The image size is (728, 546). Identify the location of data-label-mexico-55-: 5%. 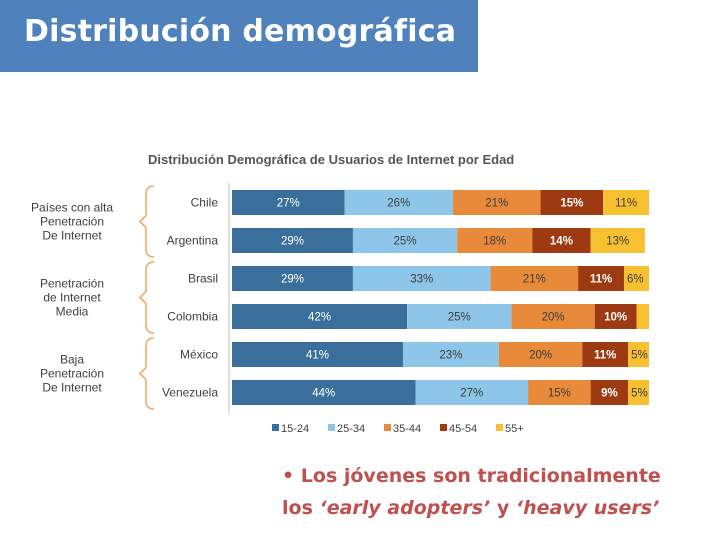
(639, 356).